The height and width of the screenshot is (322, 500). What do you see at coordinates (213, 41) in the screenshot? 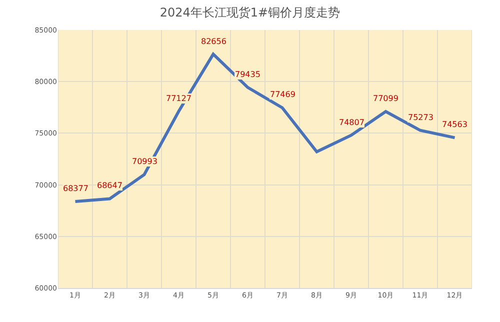
I see `data-label: 82656` at bounding box center [213, 41].